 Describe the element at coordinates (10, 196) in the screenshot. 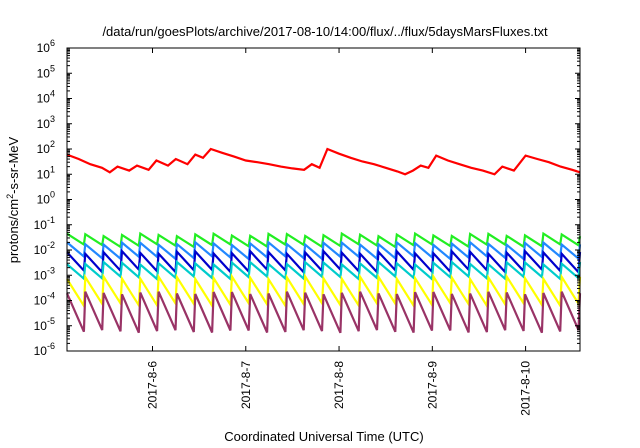

I see `y-axis-label-sup: 2` at that location.